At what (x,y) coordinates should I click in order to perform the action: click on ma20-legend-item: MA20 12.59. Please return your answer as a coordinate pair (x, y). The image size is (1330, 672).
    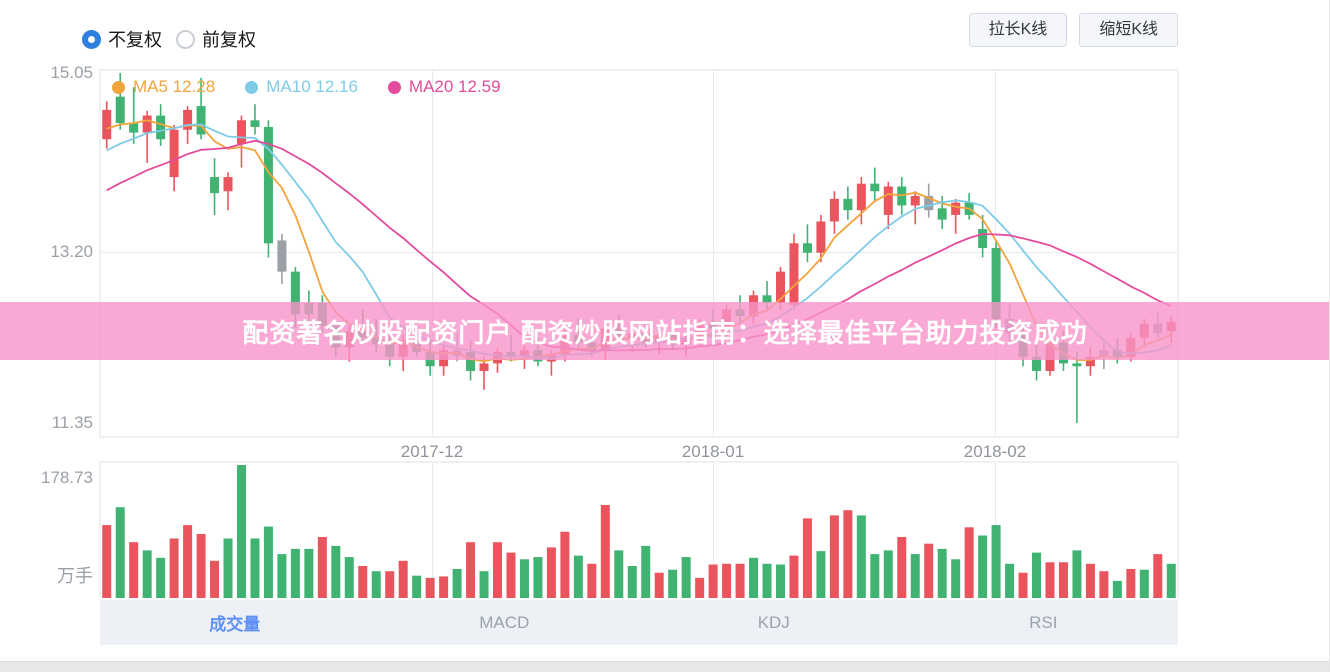
    Looking at the image, I should click on (444, 87).